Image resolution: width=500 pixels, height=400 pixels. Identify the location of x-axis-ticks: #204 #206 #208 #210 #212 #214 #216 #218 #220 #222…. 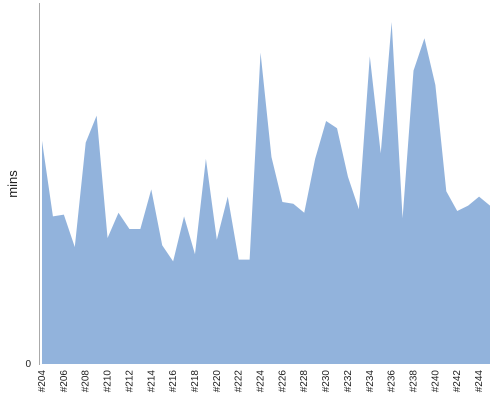
(261, 381).